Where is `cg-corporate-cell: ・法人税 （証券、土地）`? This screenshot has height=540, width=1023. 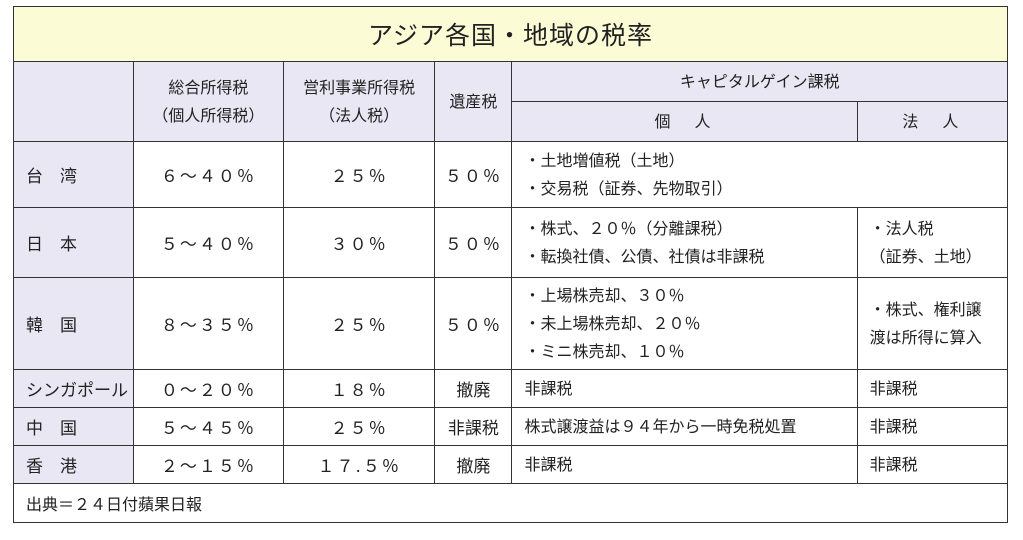
cg-corporate-cell: ・法人税 （証券、土地） is located at coordinates (932, 242).